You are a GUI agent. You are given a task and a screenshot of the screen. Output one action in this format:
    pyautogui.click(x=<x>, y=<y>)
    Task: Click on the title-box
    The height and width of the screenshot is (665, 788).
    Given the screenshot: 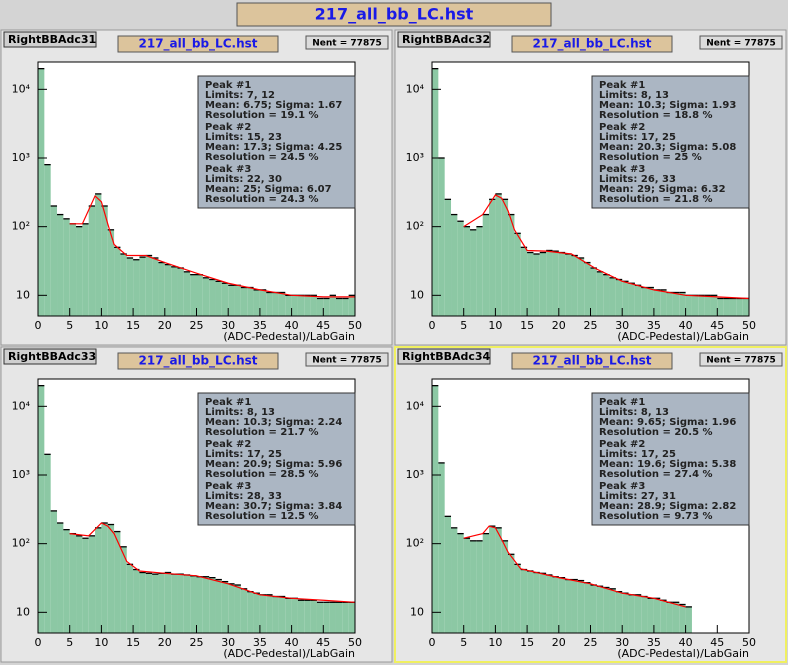 What is the action you would take?
    pyautogui.click(x=592, y=361)
    